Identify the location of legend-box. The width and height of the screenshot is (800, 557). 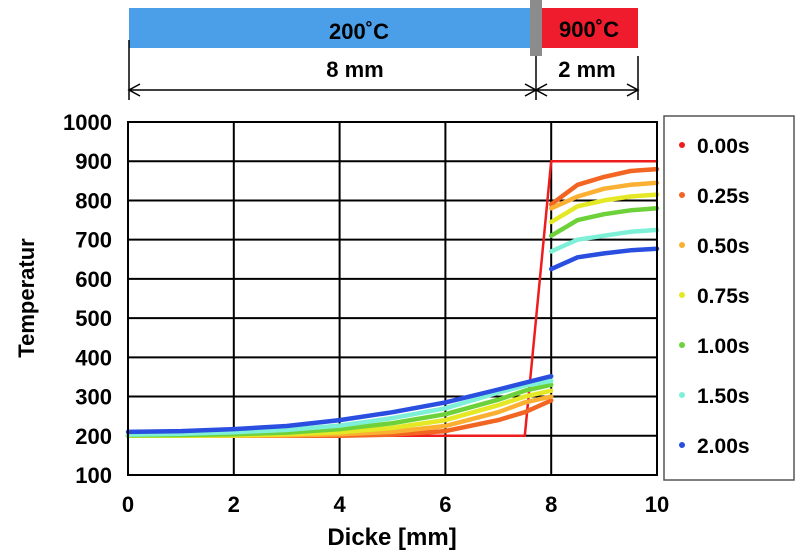
(729, 298).